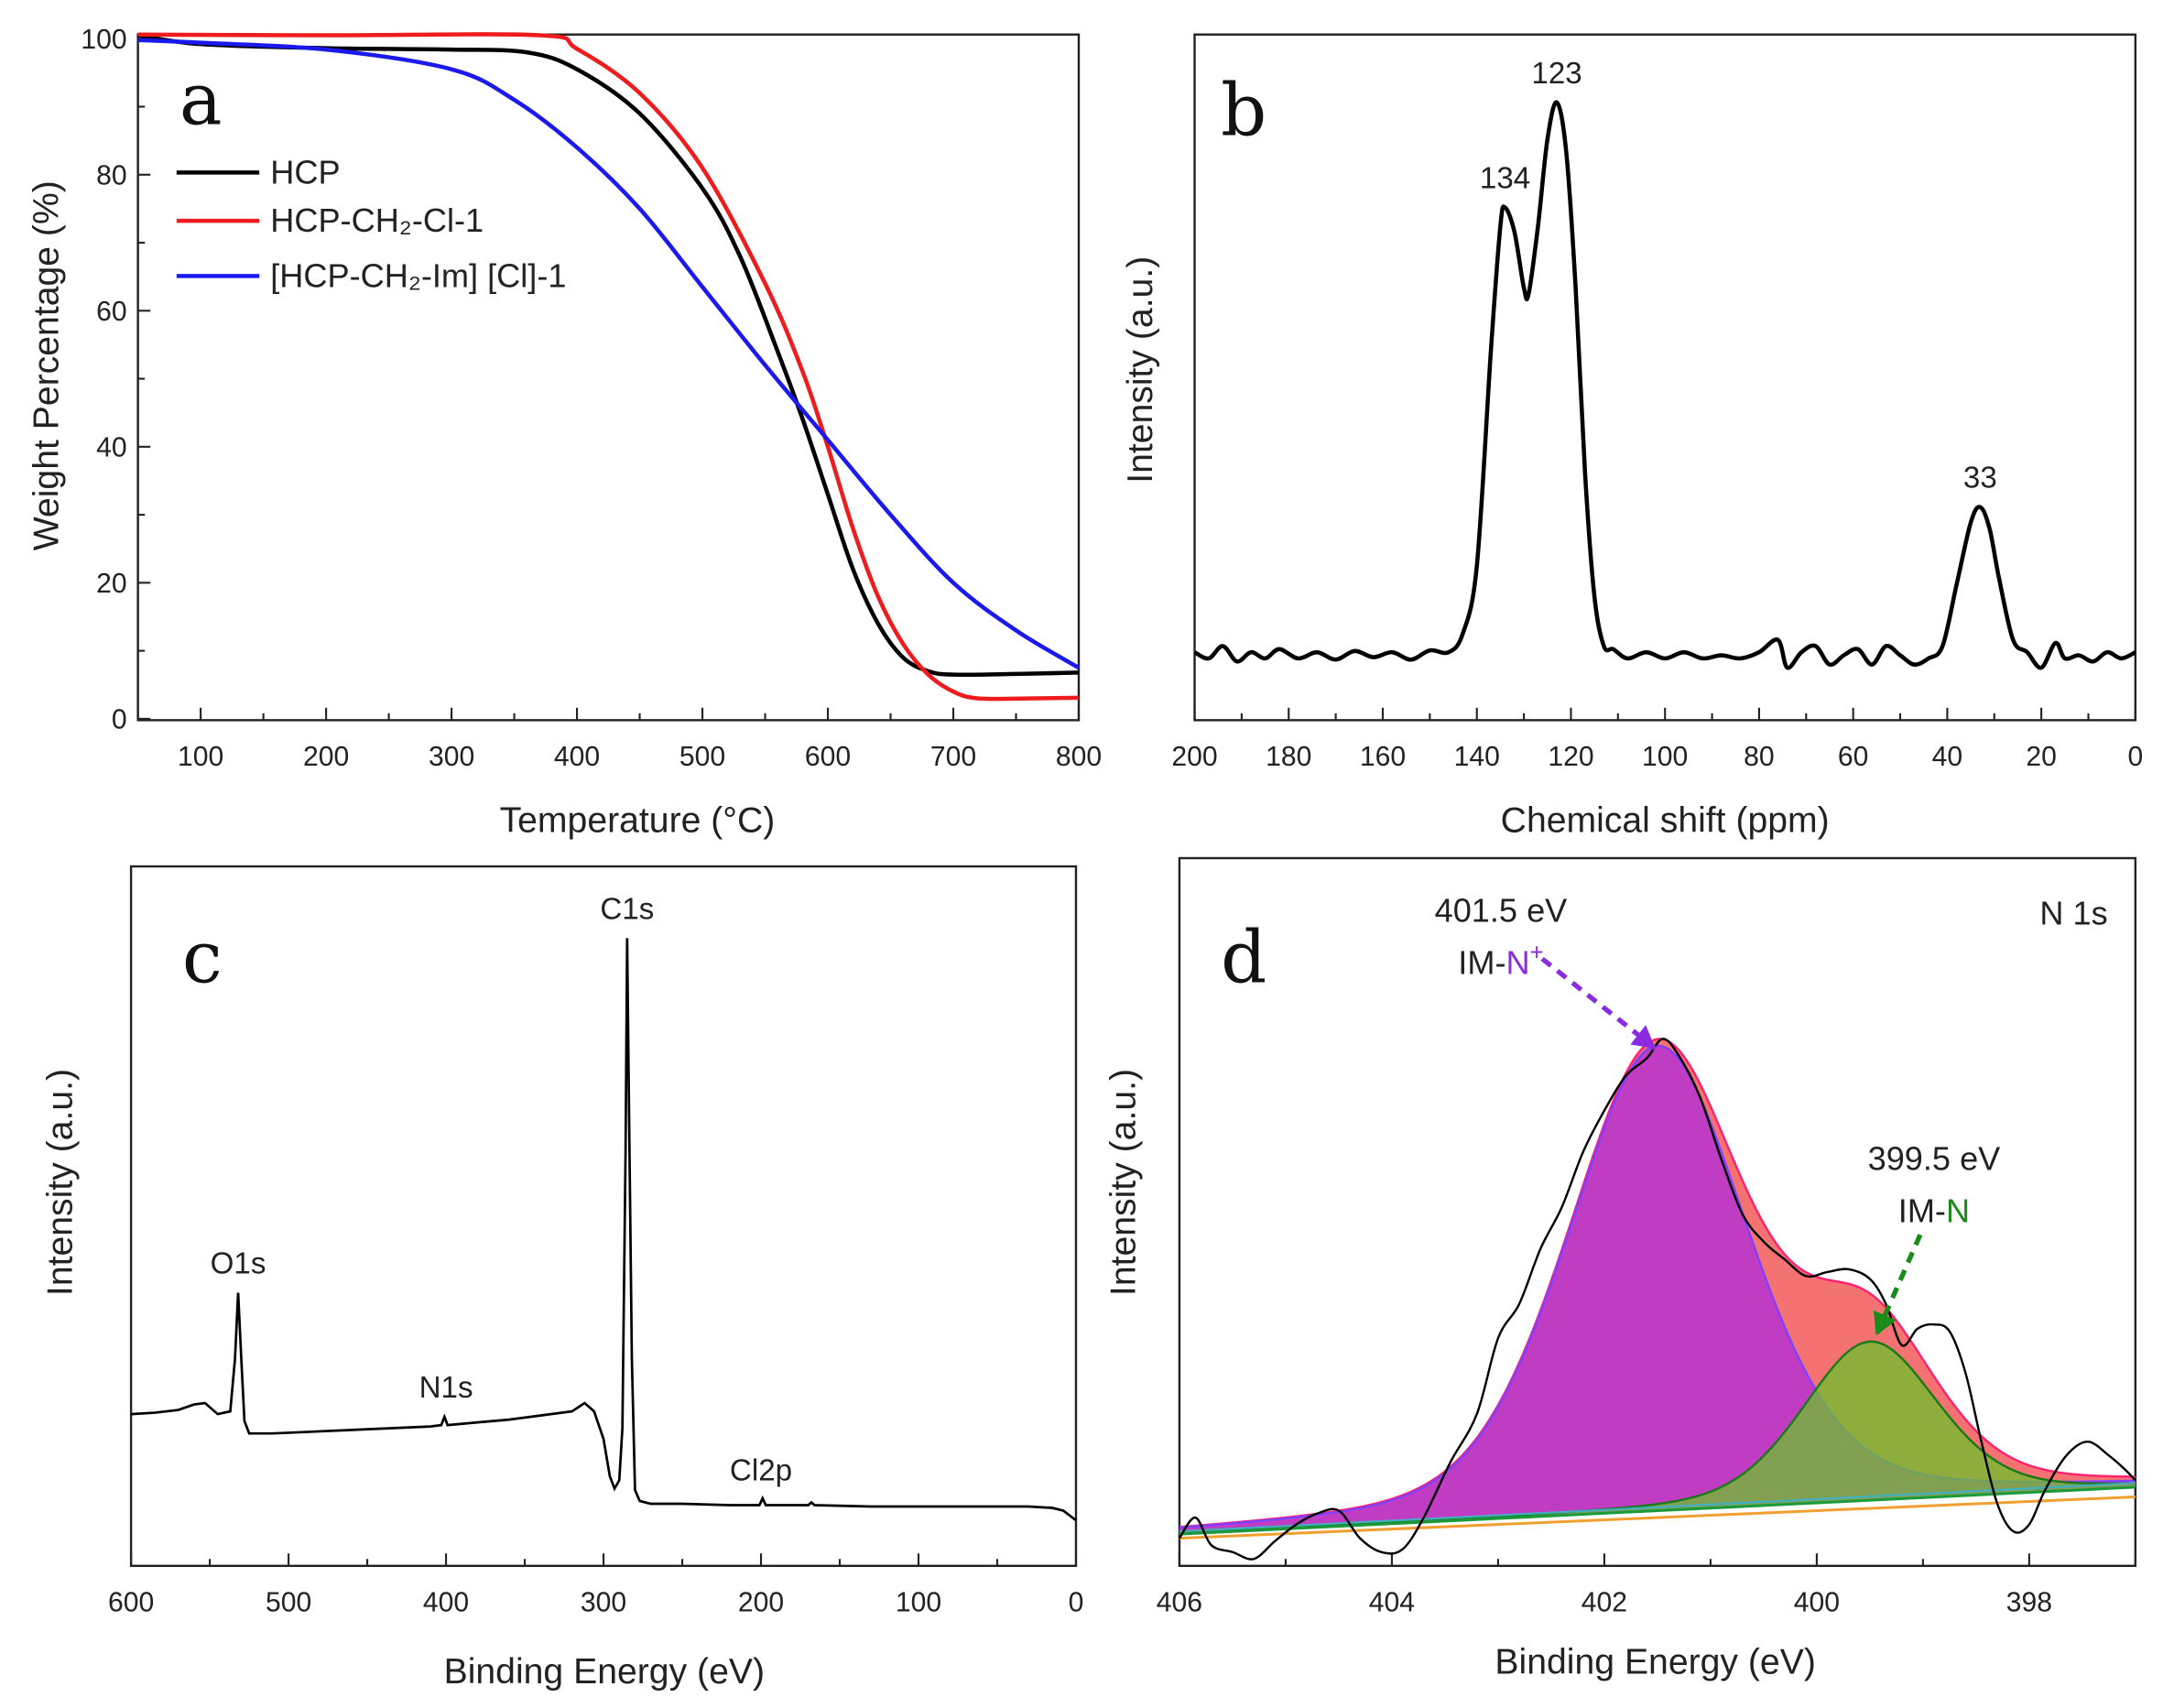  Describe the element at coordinates (305, 171) in the screenshot. I see `legend-label-hcp: HCP` at that location.